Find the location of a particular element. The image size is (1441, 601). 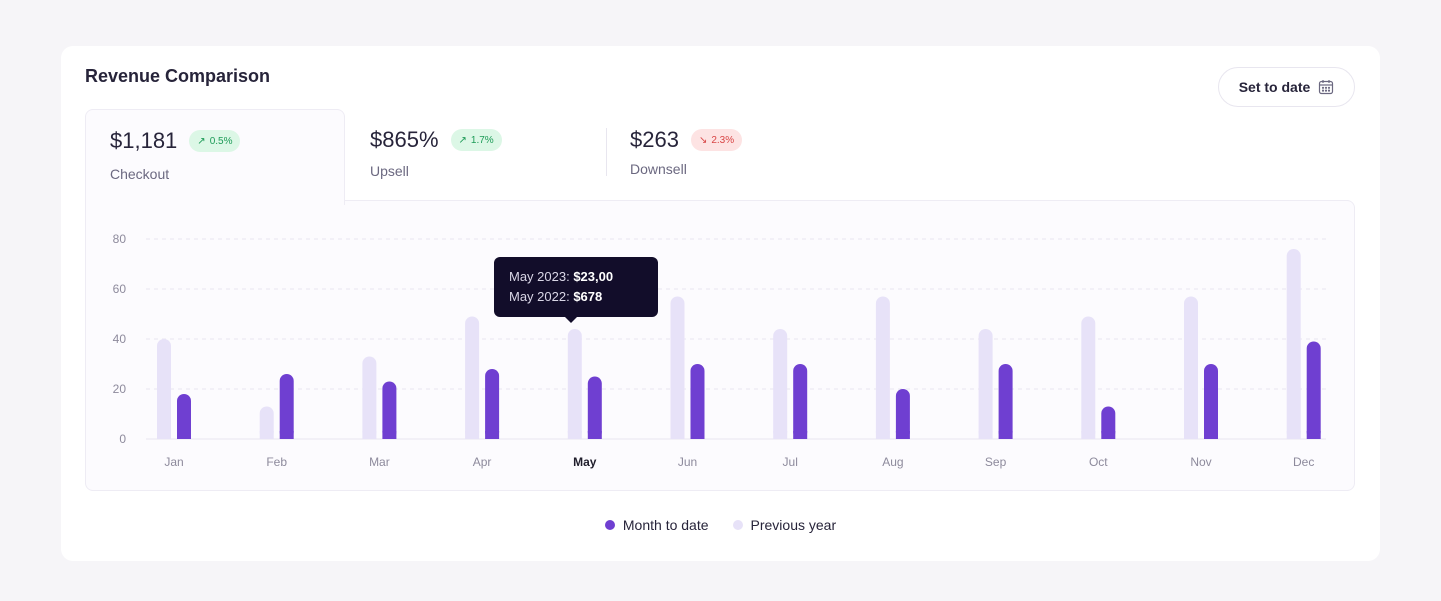

bar-previous-year-base-jan is located at coordinates (164, 435).